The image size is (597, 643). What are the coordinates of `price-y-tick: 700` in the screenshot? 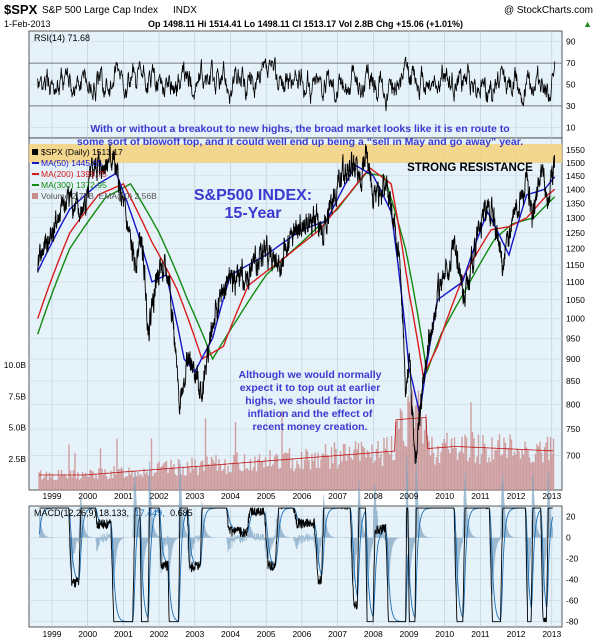 It's located at (573, 456).